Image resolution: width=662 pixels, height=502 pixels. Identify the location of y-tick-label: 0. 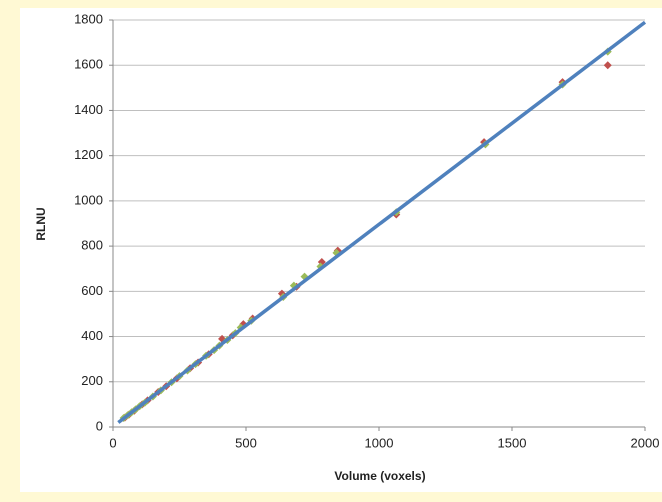
(99, 425).